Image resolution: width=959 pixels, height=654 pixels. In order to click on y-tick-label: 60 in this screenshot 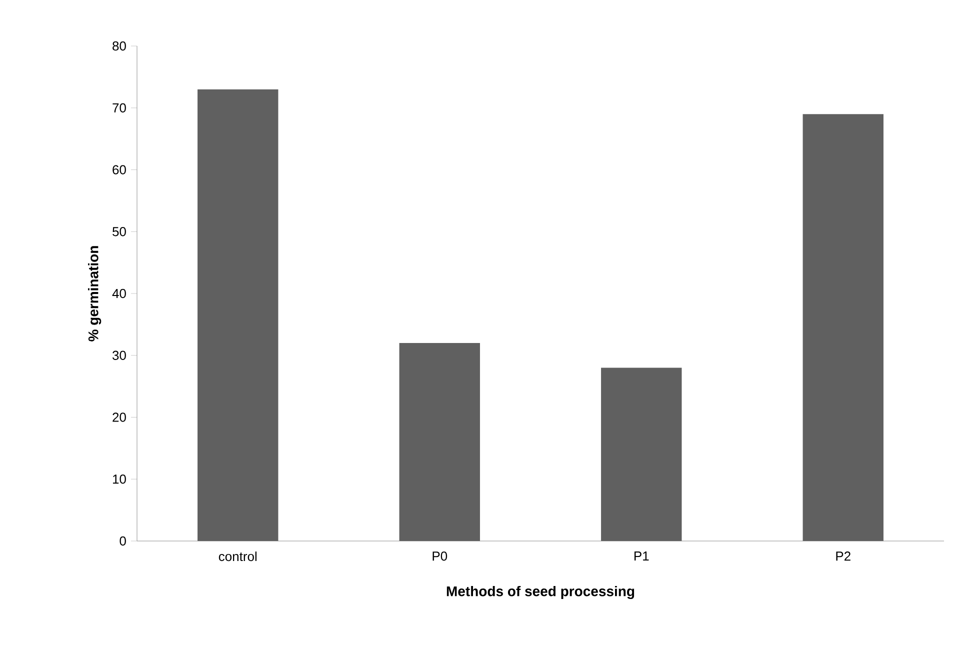, I will do `click(119, 169)`.